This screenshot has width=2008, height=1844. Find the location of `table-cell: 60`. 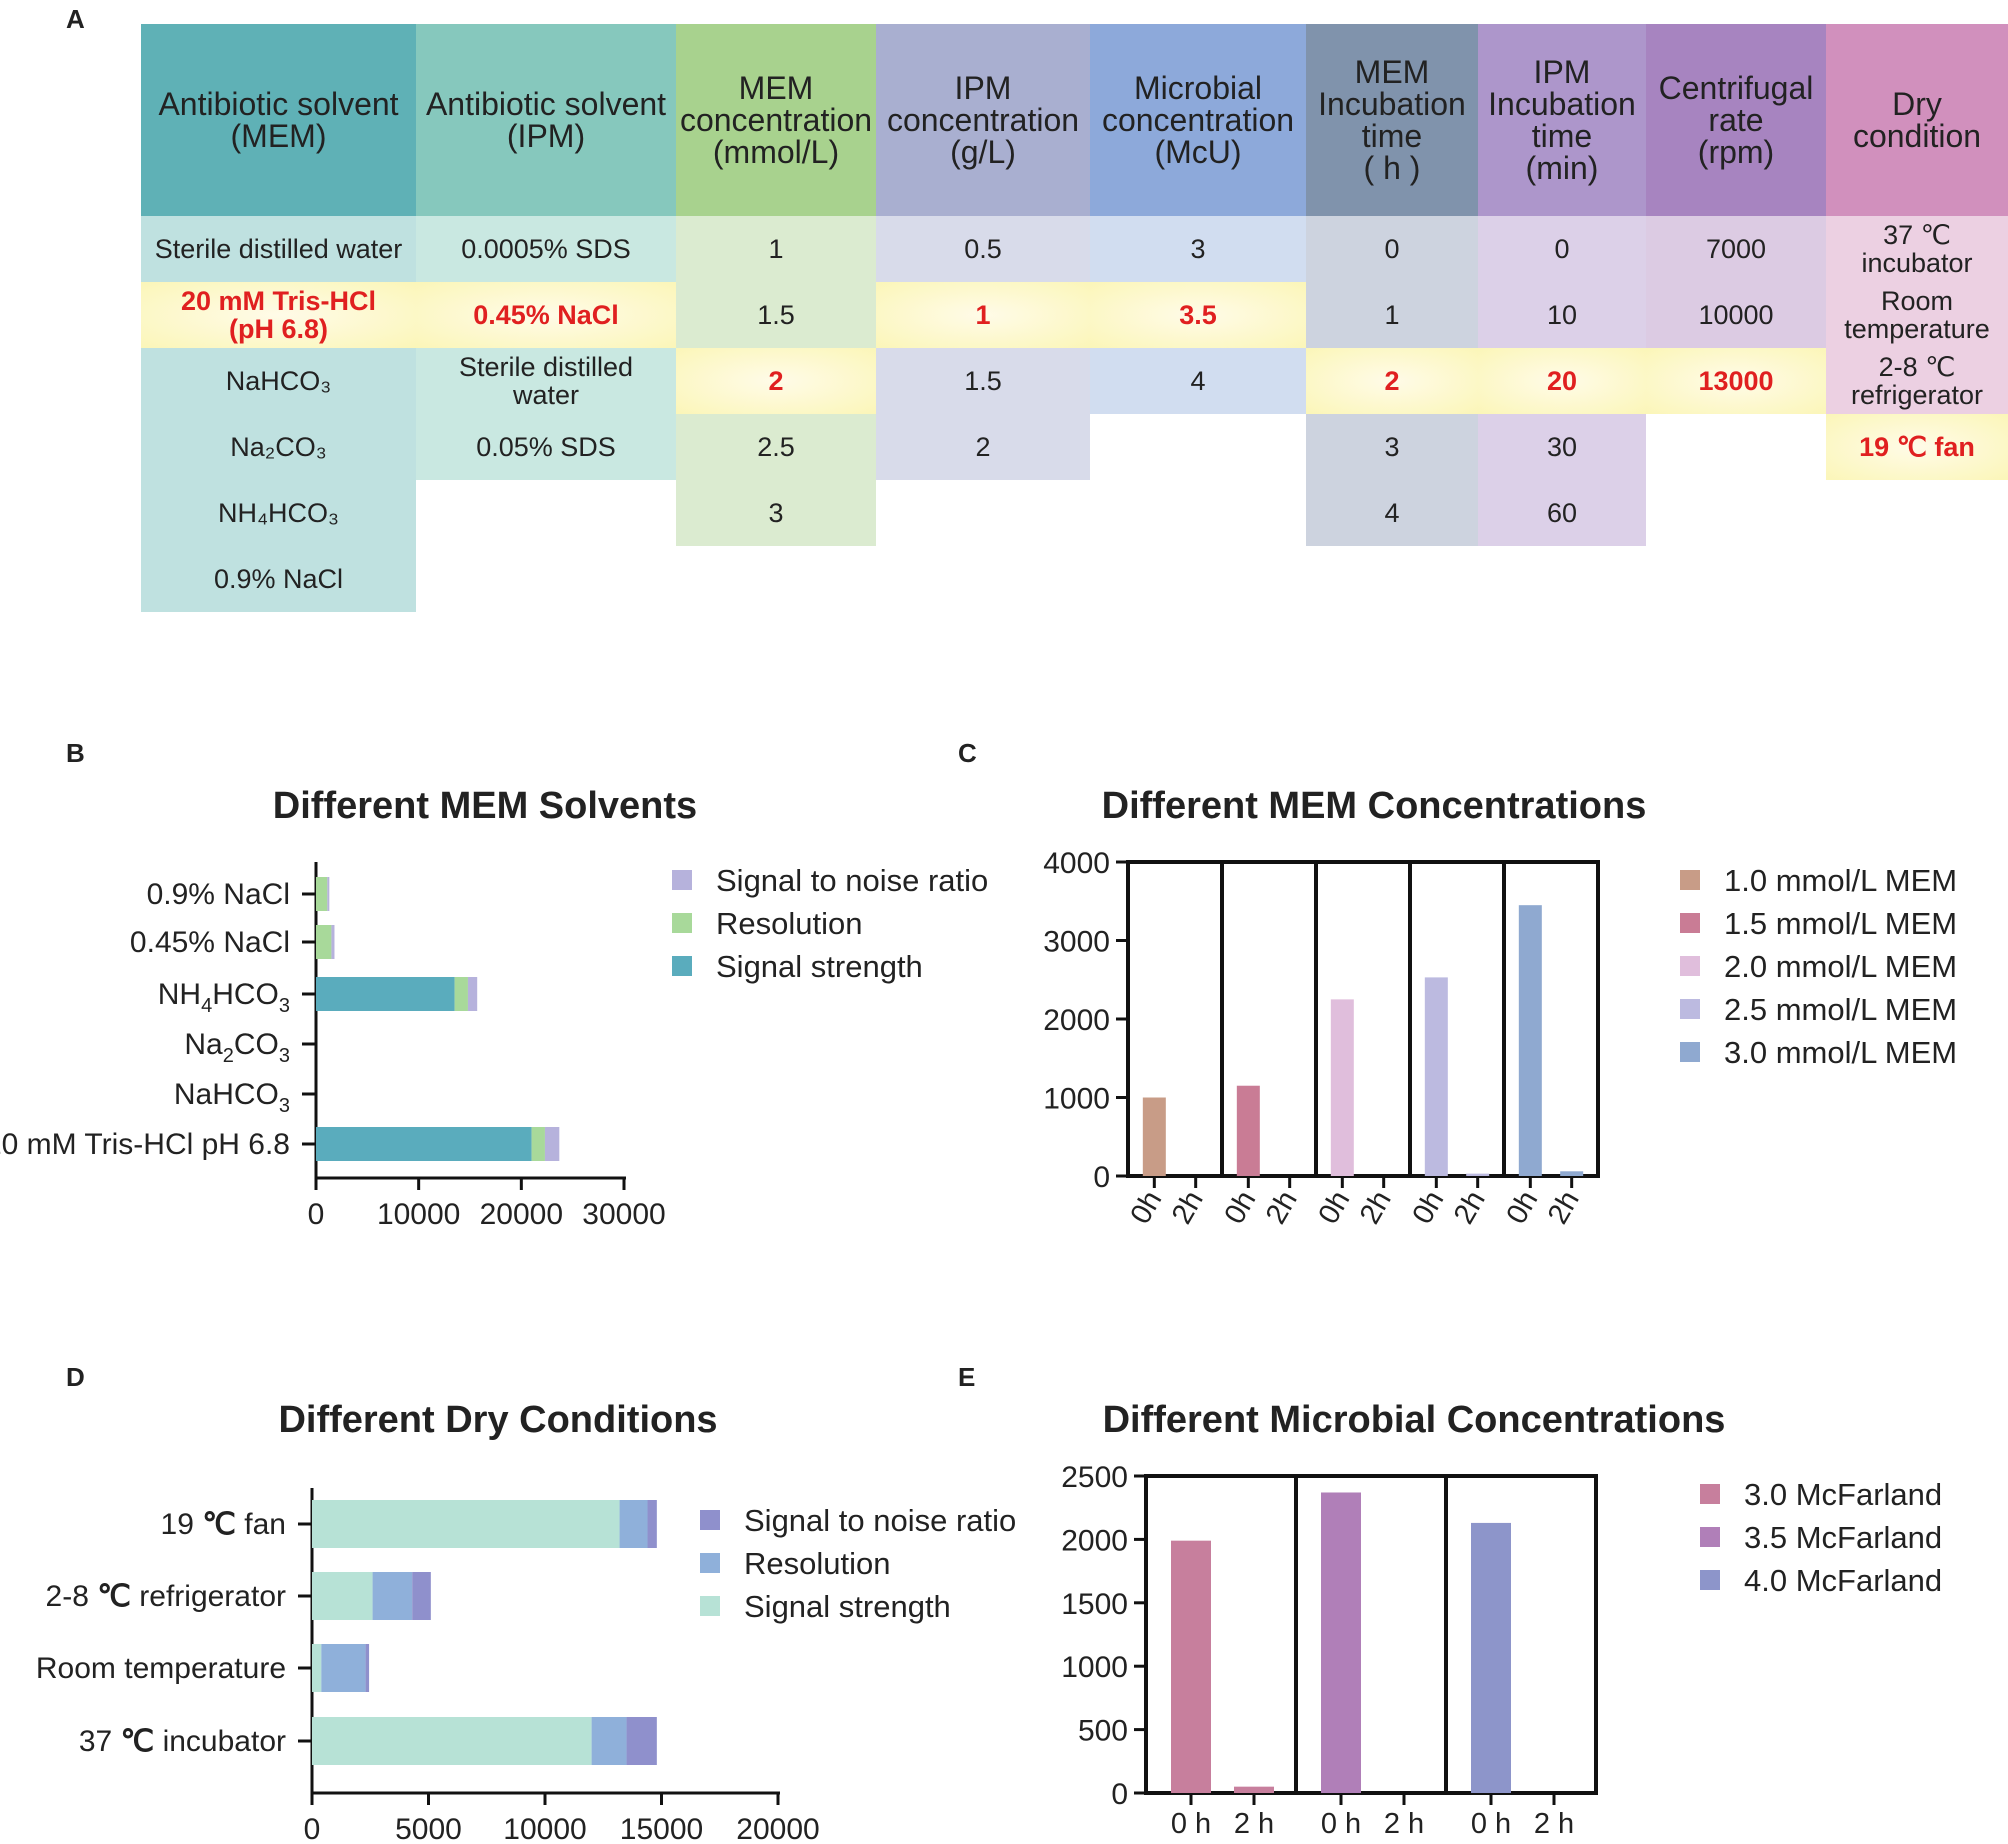

table-cell: 60 is located at coordinates (1562, 513).